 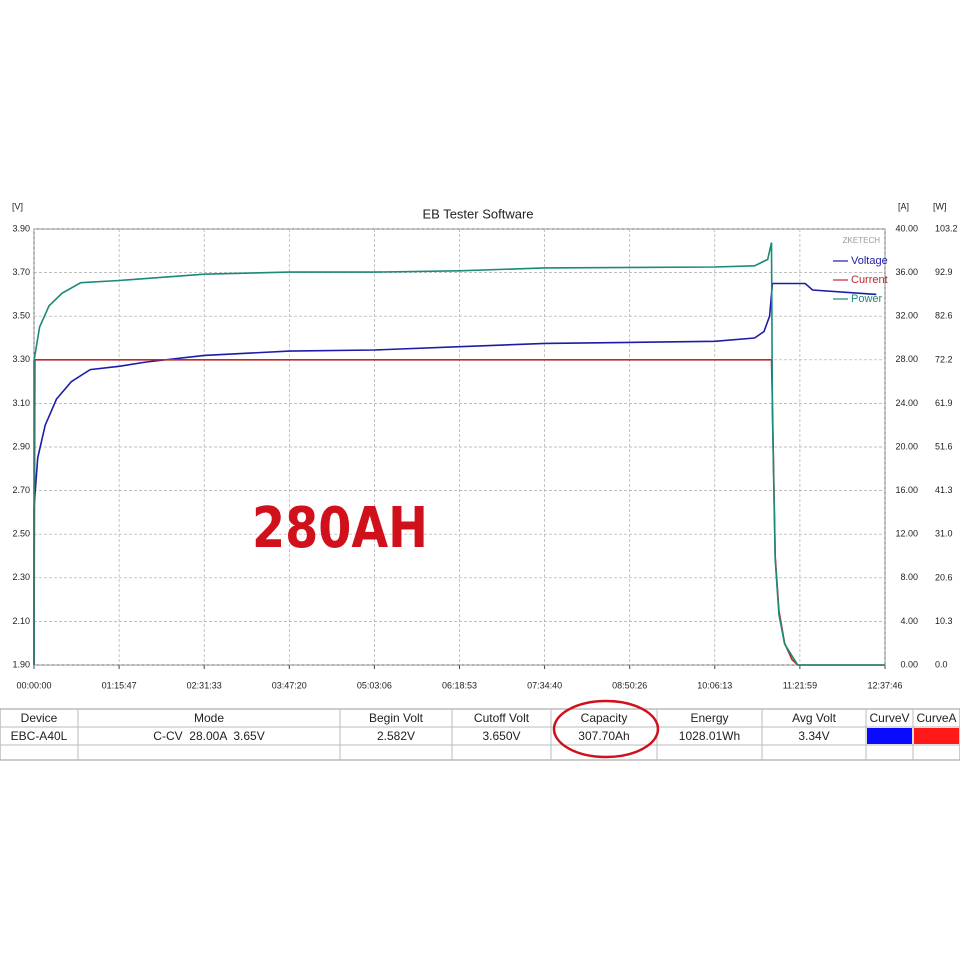 What do you see at coordinates (941, 664) in the screenshot?
I see `y3-tick-label: 0.0` at bounding box center [941, 664].